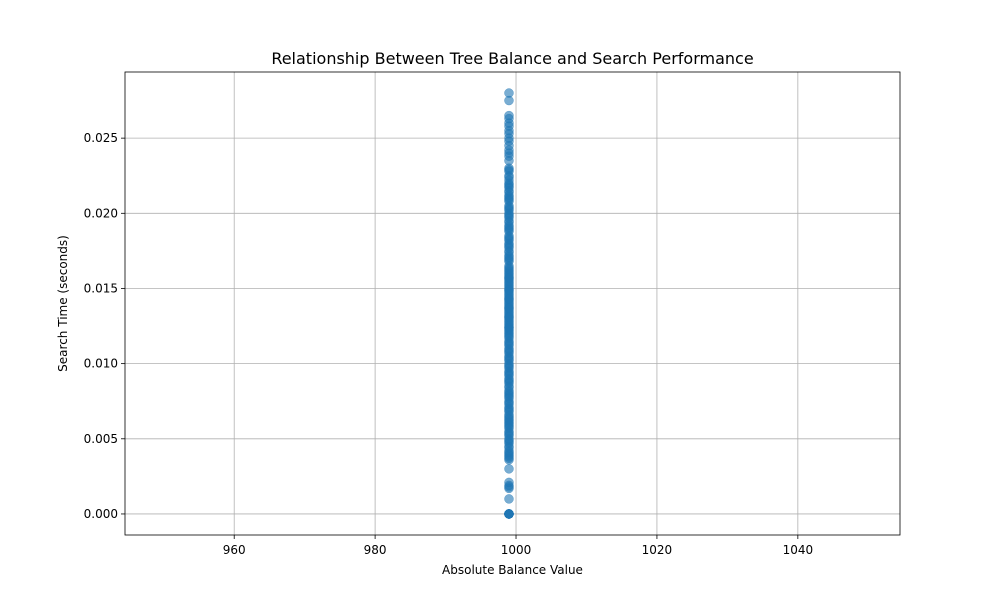 Image resolution: width=1000 pixels, height=600 pixels. I want to click on points-layer, so click(509, 303).